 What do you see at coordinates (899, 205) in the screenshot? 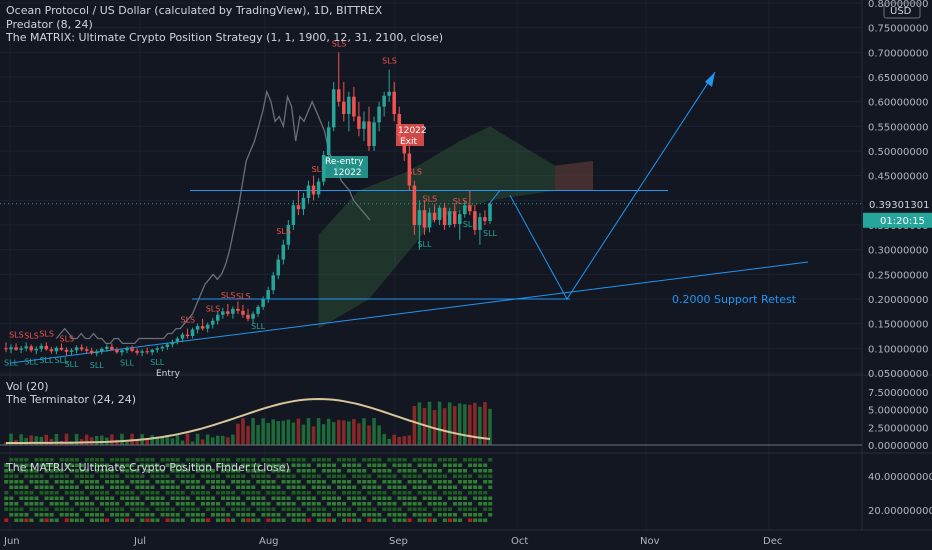
I see `last-price-label: 0.39301301` at bounding box center [899, 205].